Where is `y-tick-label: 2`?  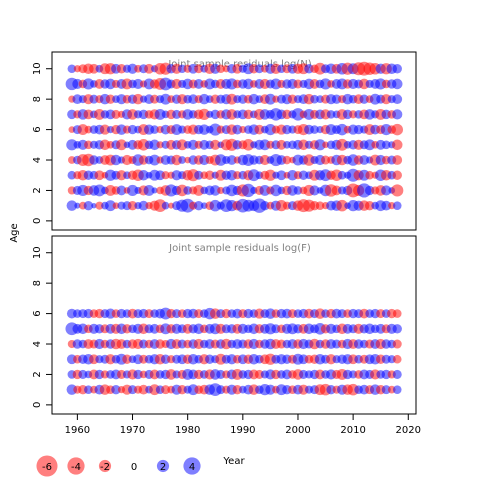
y-tick-label: 2 is located at coordinates (37, 374).